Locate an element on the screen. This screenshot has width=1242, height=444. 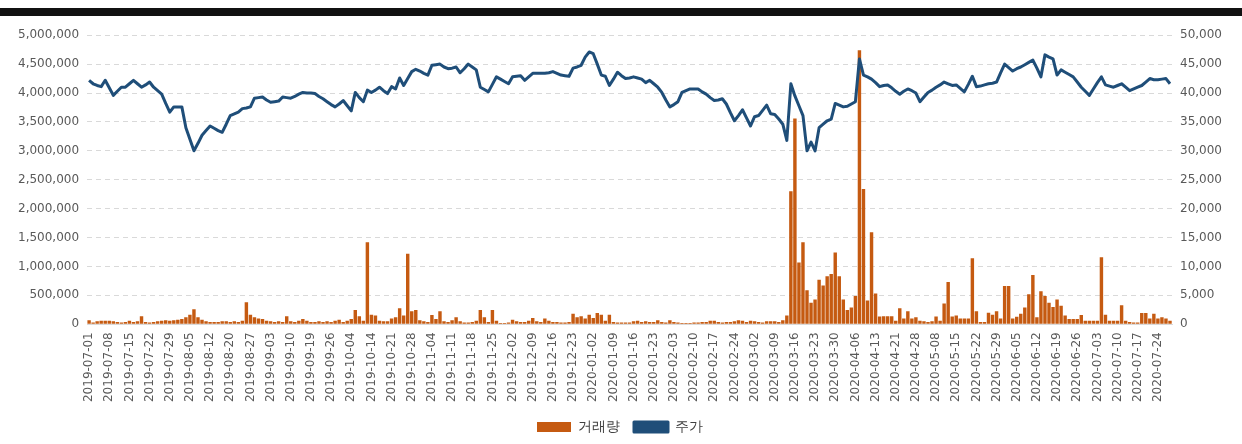
x-tick-label: 2020-07-03 is located at coordinates (1096, 367).